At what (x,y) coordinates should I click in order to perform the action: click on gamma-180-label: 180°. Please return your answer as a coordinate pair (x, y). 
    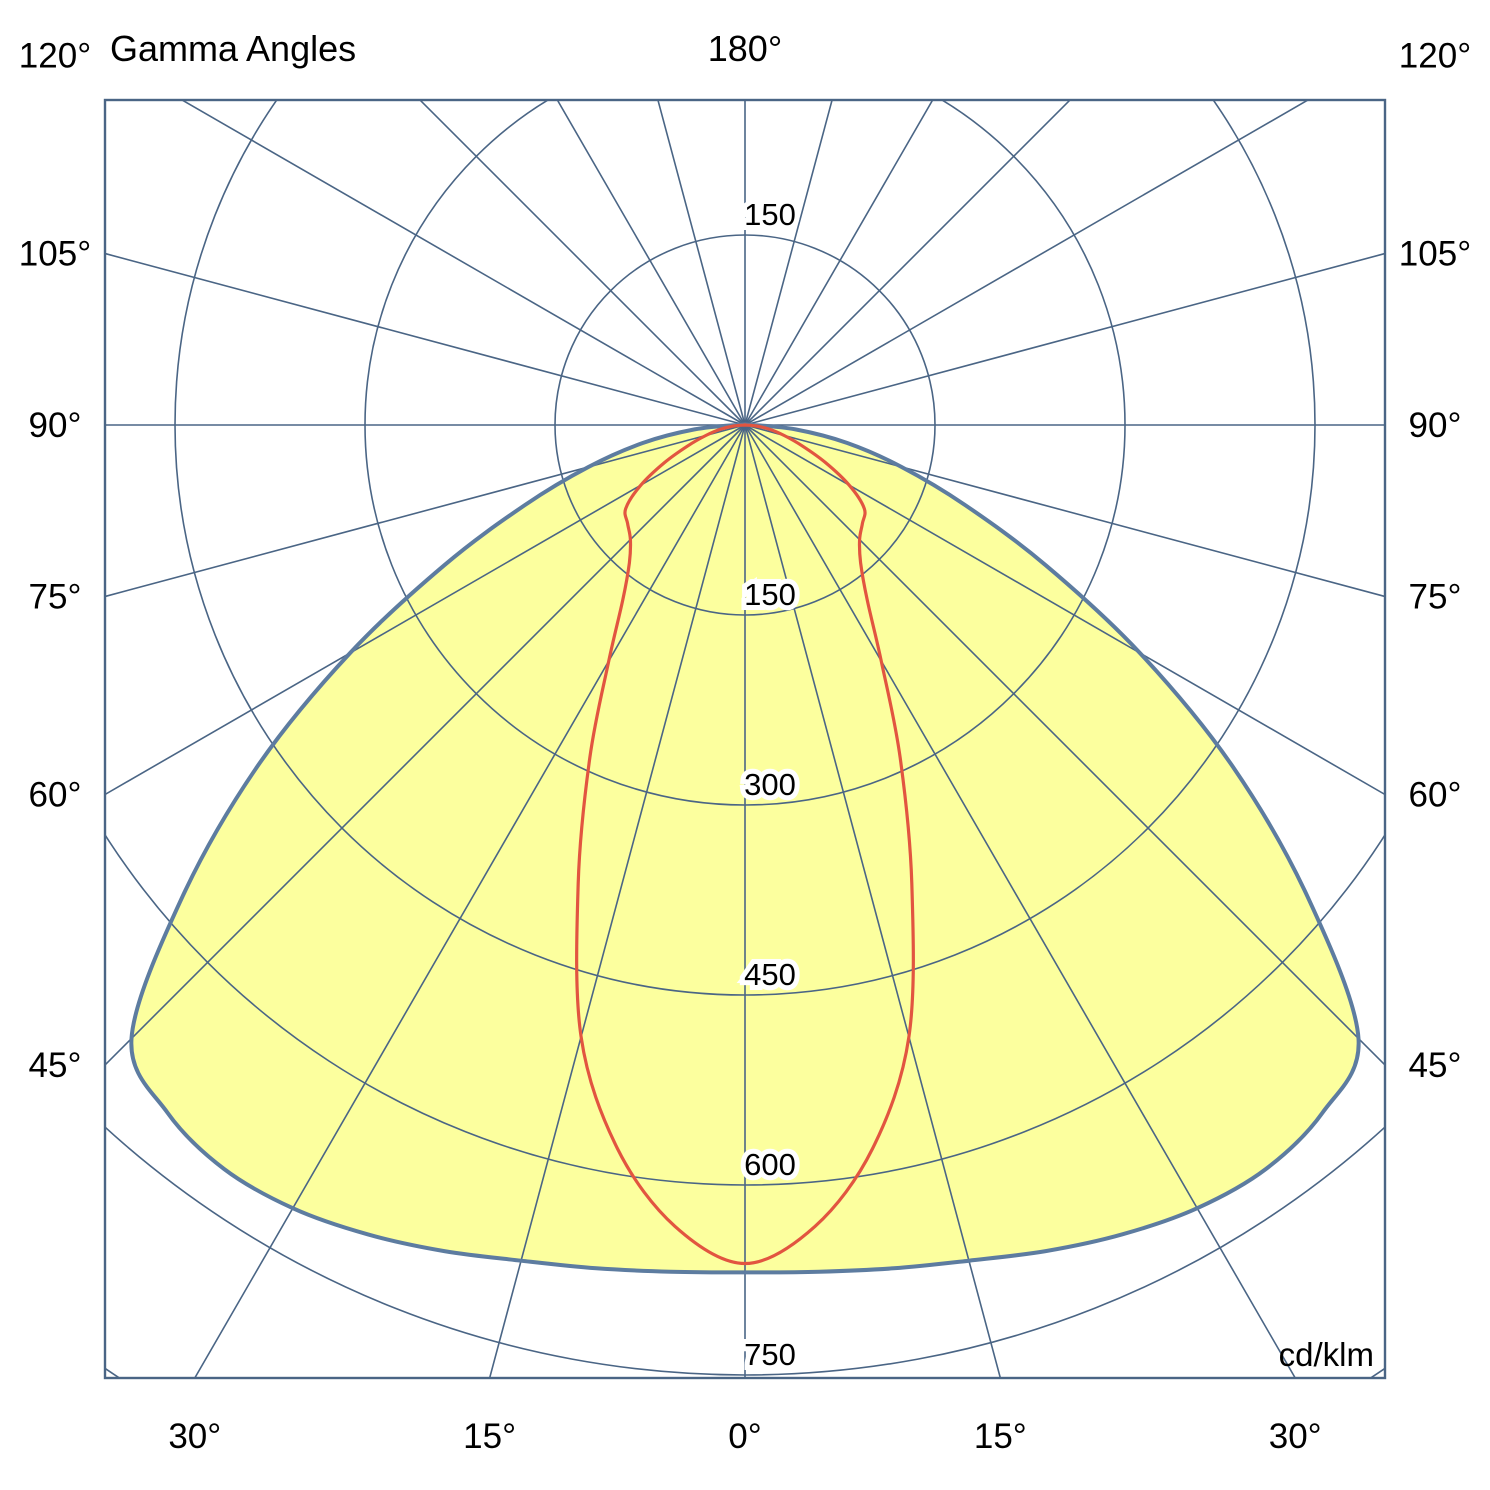
    Looking at the image, I should click on (745, 48).